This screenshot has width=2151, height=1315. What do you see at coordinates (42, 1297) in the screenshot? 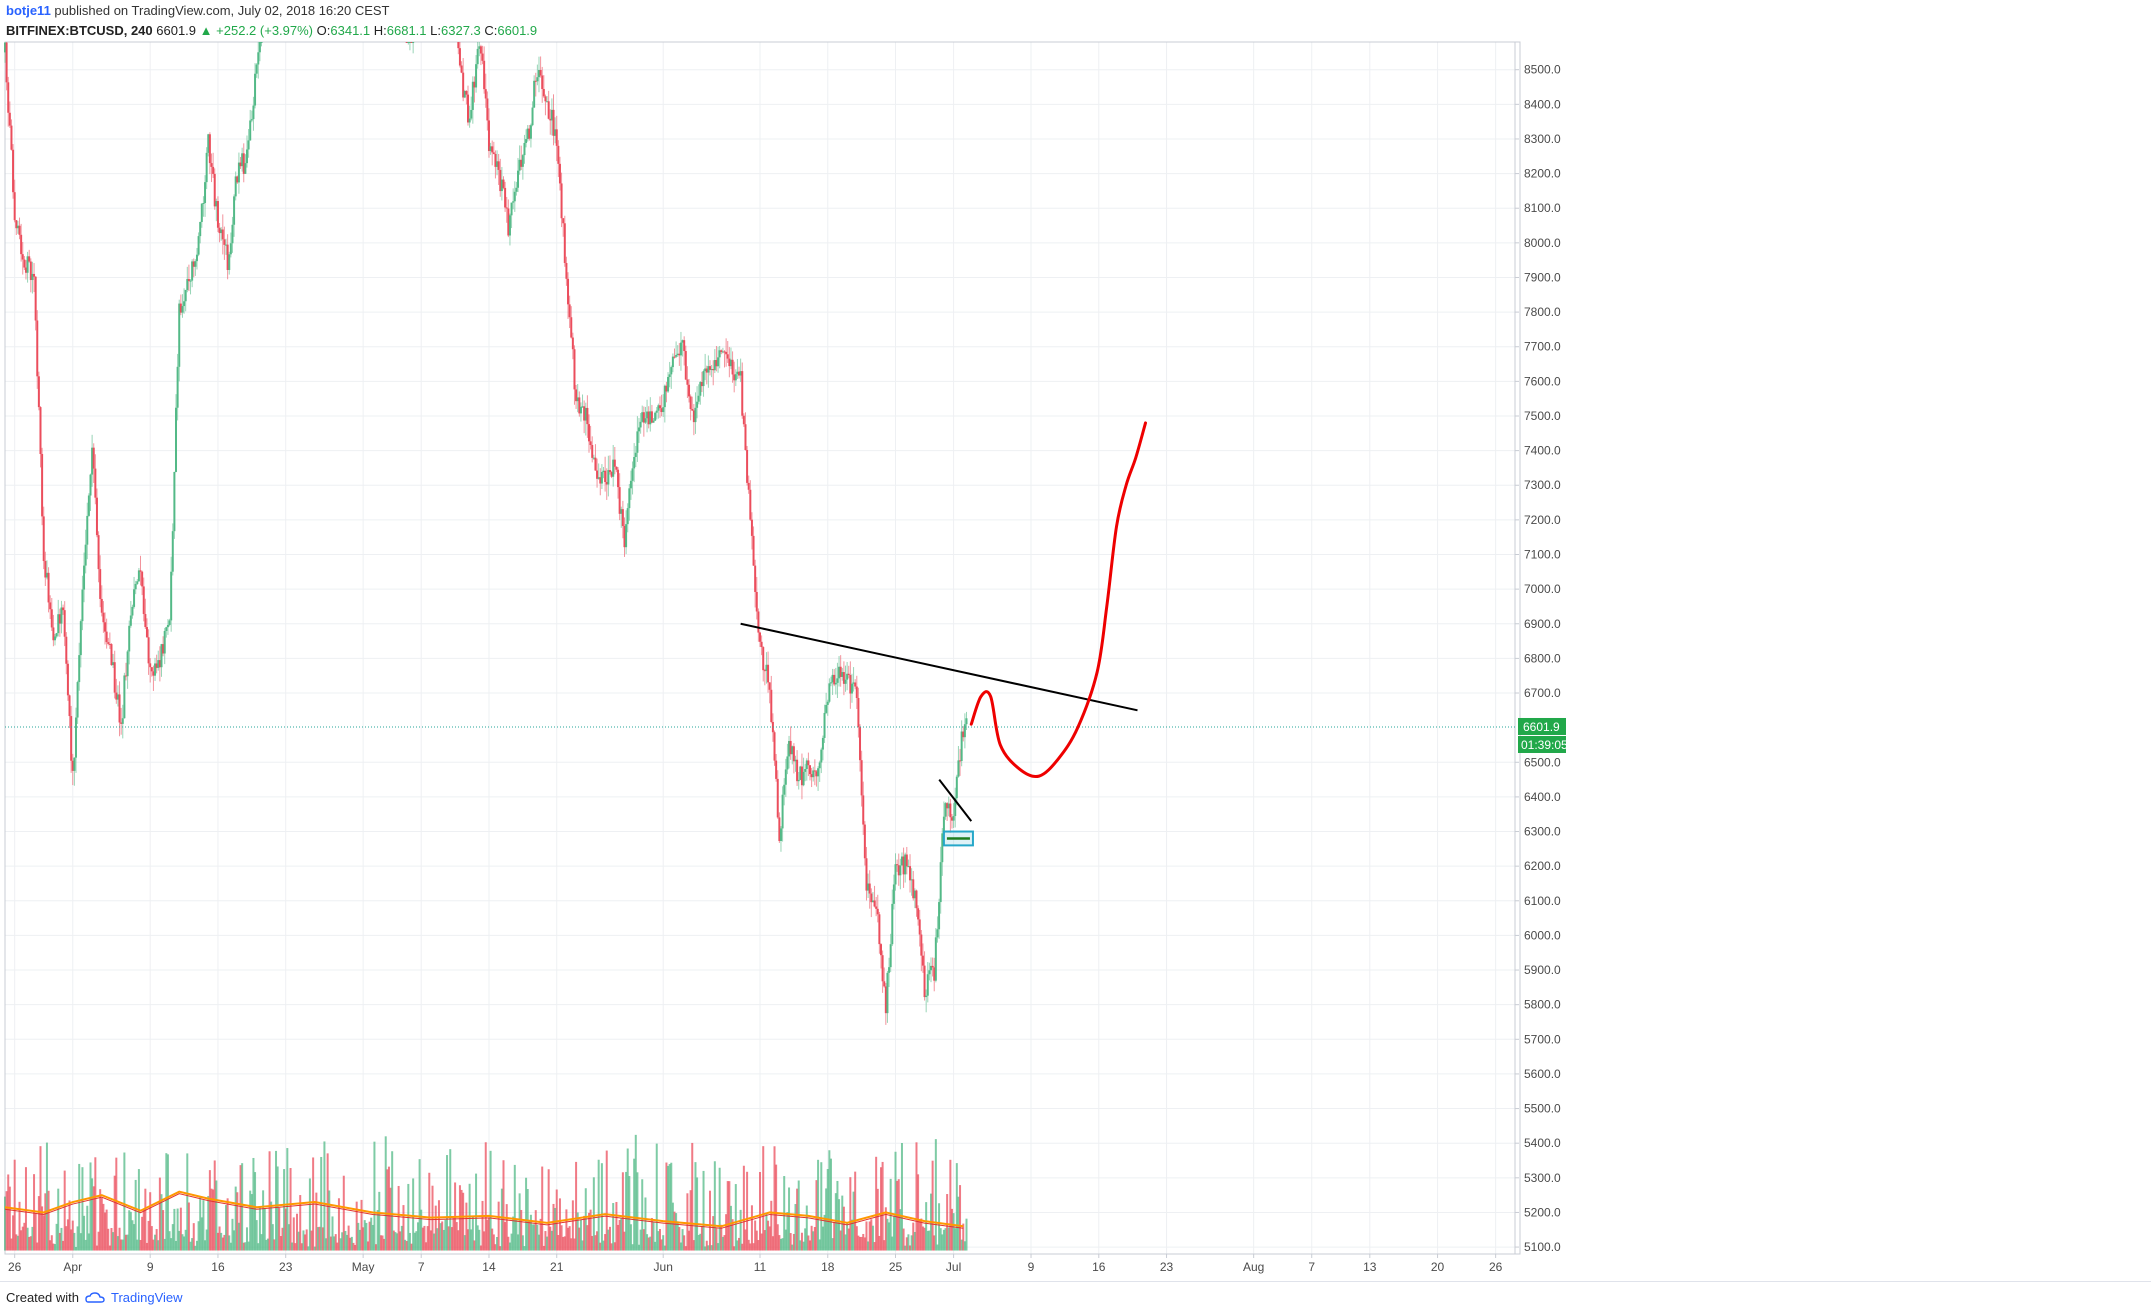
I see `created-with-text: Created with` at bounding box center [42, 1297].